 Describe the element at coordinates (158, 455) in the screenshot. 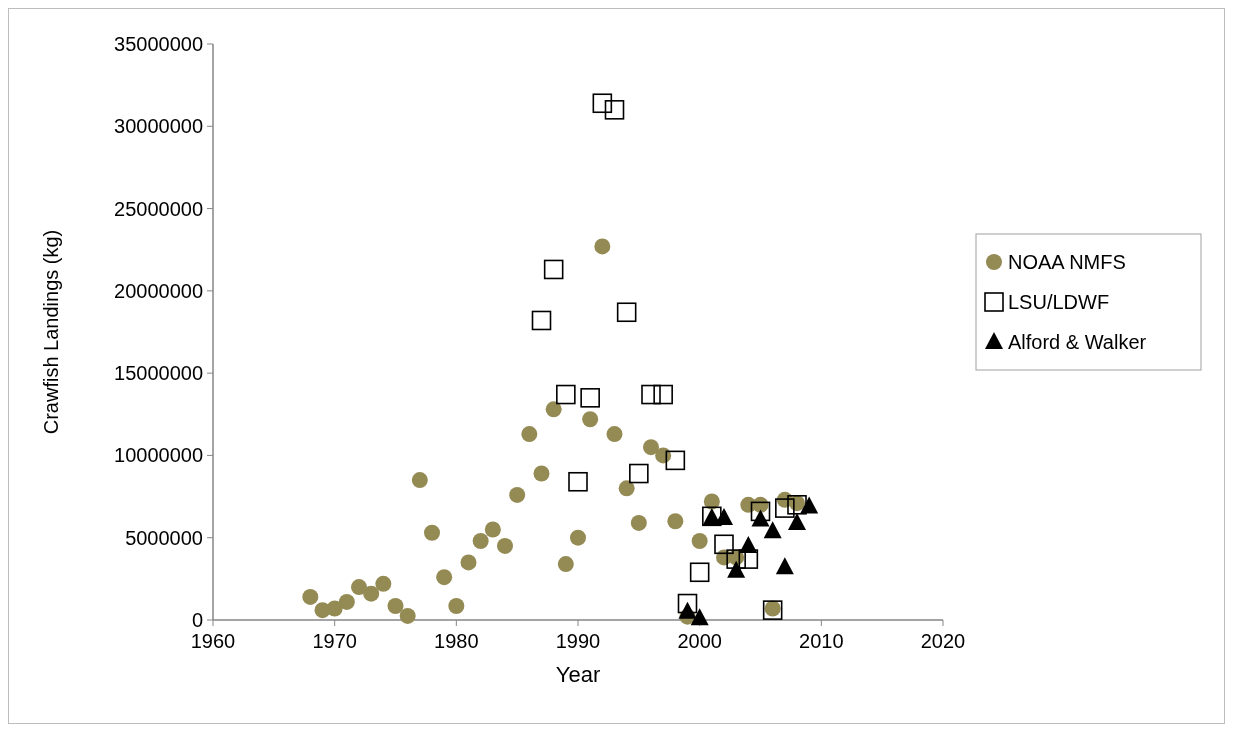

I see `y-tick-label: 10000000` at that location.